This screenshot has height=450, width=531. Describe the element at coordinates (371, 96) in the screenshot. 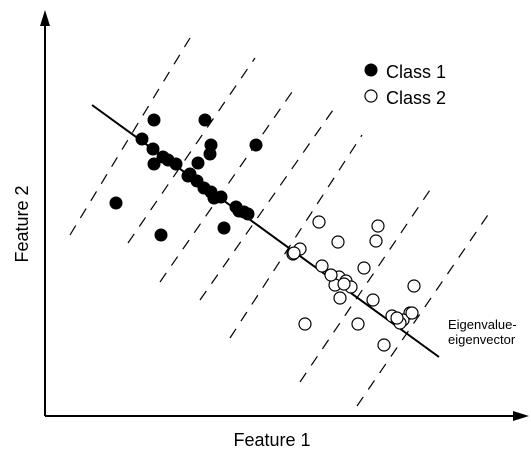

I see `legend-class2-marker` at that location.